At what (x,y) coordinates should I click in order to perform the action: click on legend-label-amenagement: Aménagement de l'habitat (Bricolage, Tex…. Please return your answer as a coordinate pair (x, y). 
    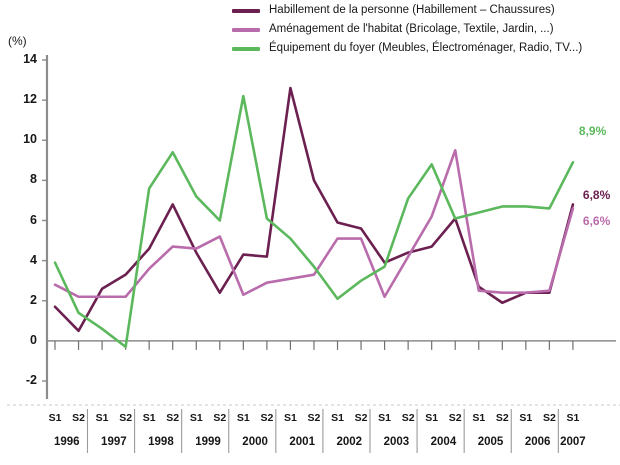
    Looking at the image, I should click on (411, 29).